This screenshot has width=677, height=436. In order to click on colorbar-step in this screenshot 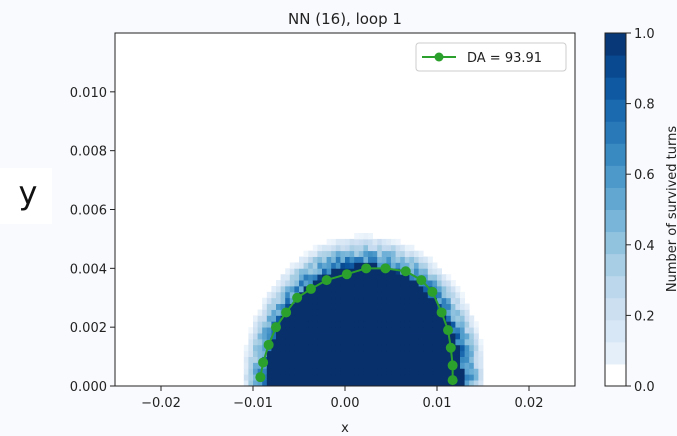, I will do `click(615, 132)`.